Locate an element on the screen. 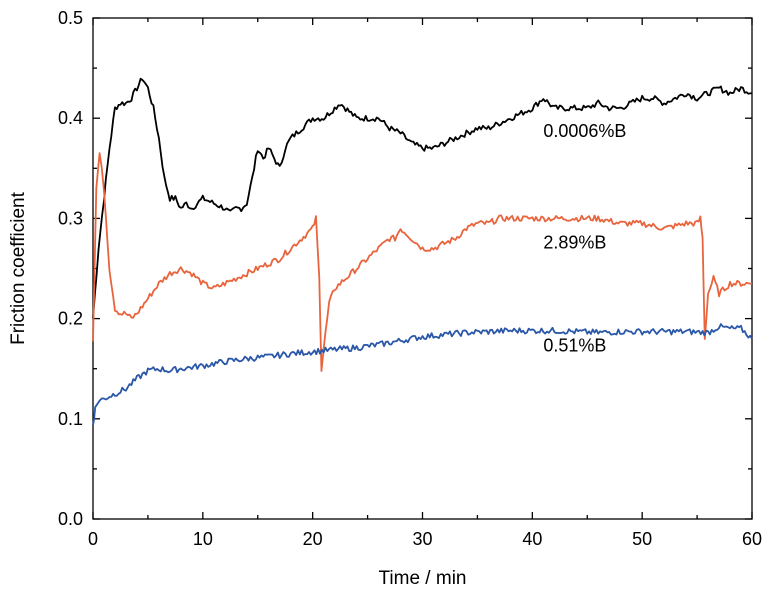 This screenshot has height=597, width=768. y-tick-label: 0.0 is located at coordinates (70, 519).